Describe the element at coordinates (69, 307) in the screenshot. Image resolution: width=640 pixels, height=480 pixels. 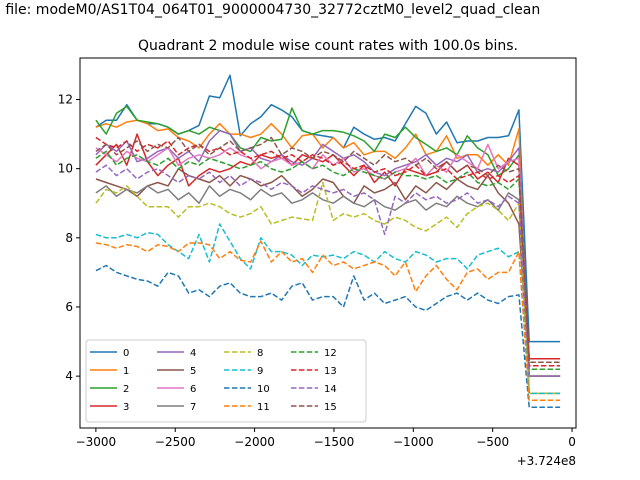
I see `y-tick-label: 6` at that location.